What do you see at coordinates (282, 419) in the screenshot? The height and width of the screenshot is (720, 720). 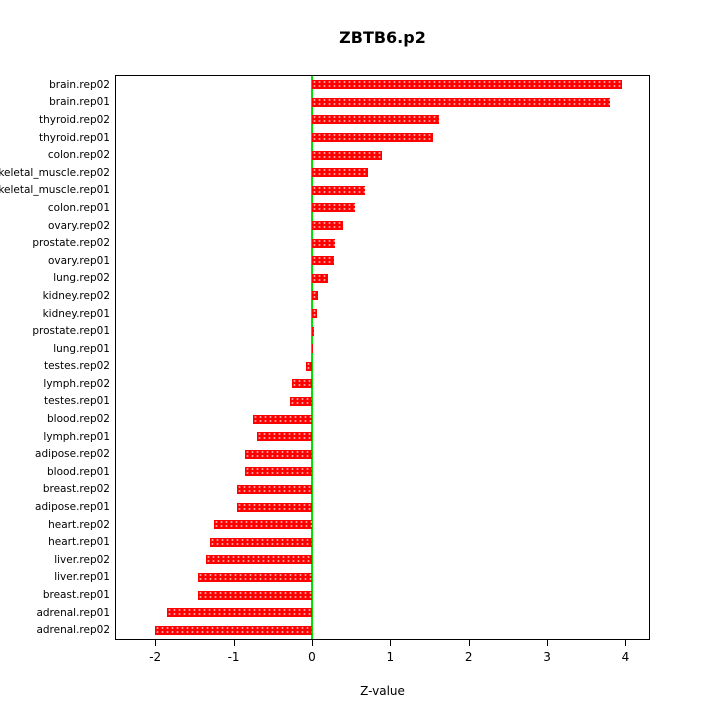 I see `bar-blood.rep02` at bounding box center [282, 419].